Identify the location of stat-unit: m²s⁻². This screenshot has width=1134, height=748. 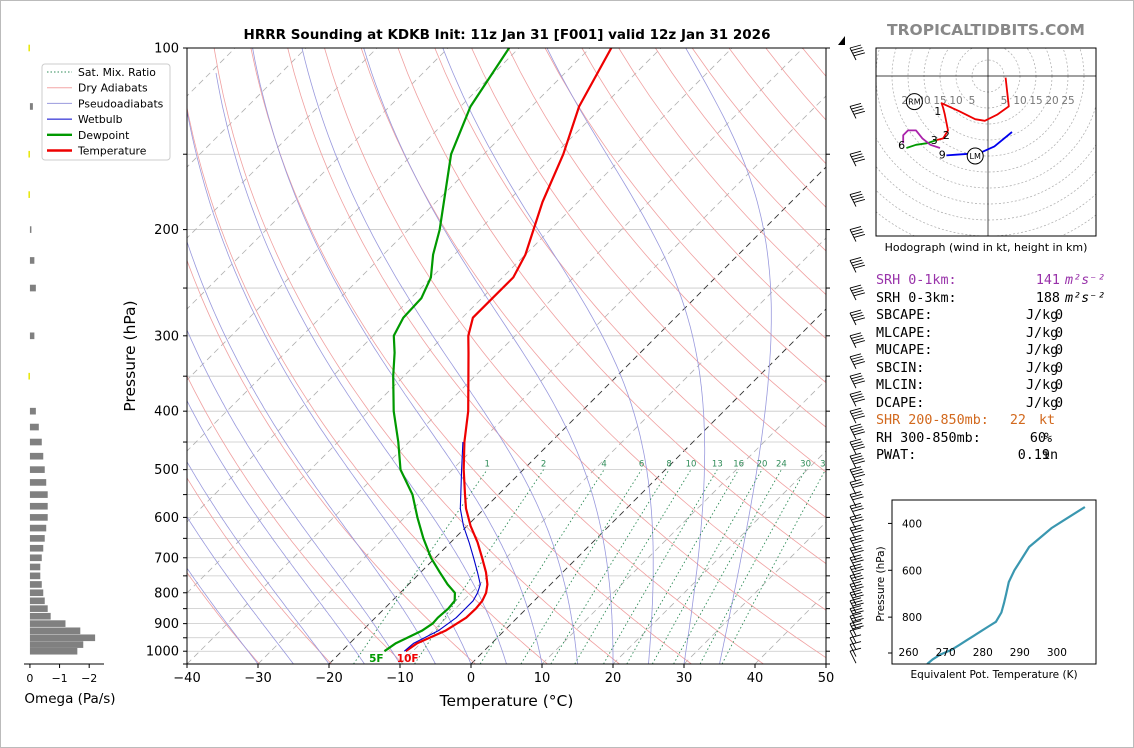
(1085, 280).